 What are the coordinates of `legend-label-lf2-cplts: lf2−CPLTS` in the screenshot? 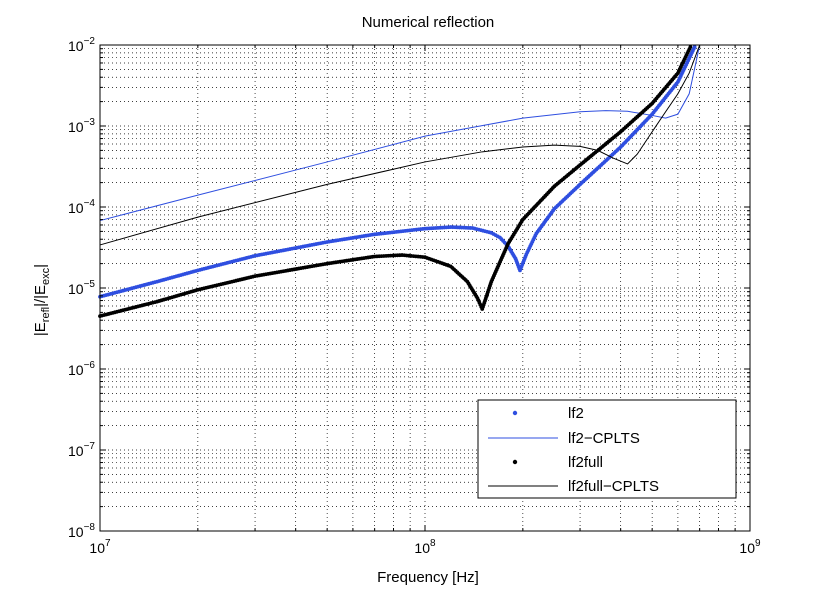 It's located at (604, 438).